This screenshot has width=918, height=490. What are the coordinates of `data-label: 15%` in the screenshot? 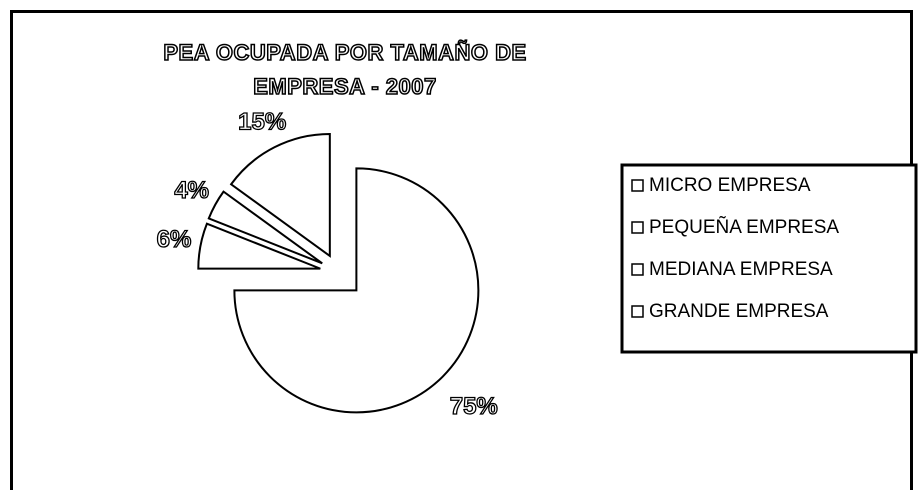 It's located at (262, 122).